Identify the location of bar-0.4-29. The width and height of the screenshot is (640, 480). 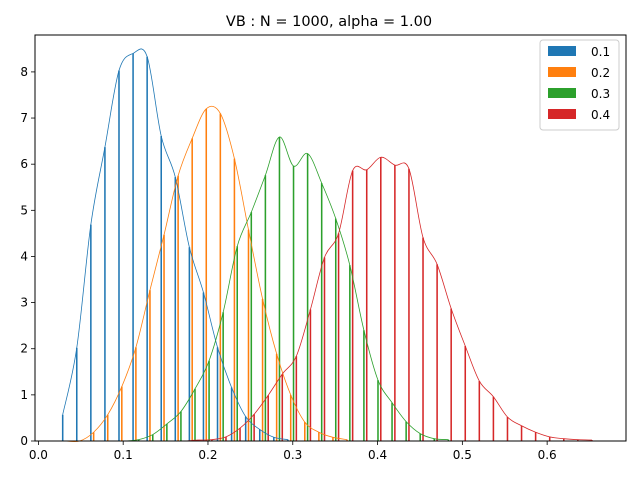
(479, 411).